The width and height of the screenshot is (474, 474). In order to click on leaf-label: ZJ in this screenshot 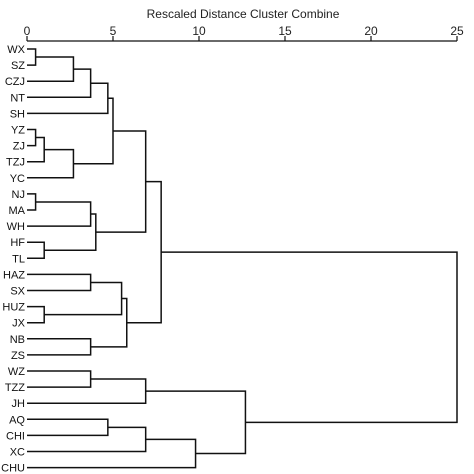, I will do `click(19, 147)`.